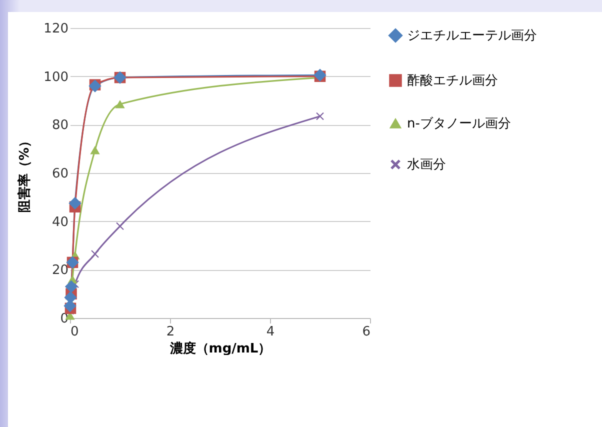  What do you see at coordinates (74, 332) in the screenshot?
I see `x-tick-label: 0` at bounding box center [74, 332].